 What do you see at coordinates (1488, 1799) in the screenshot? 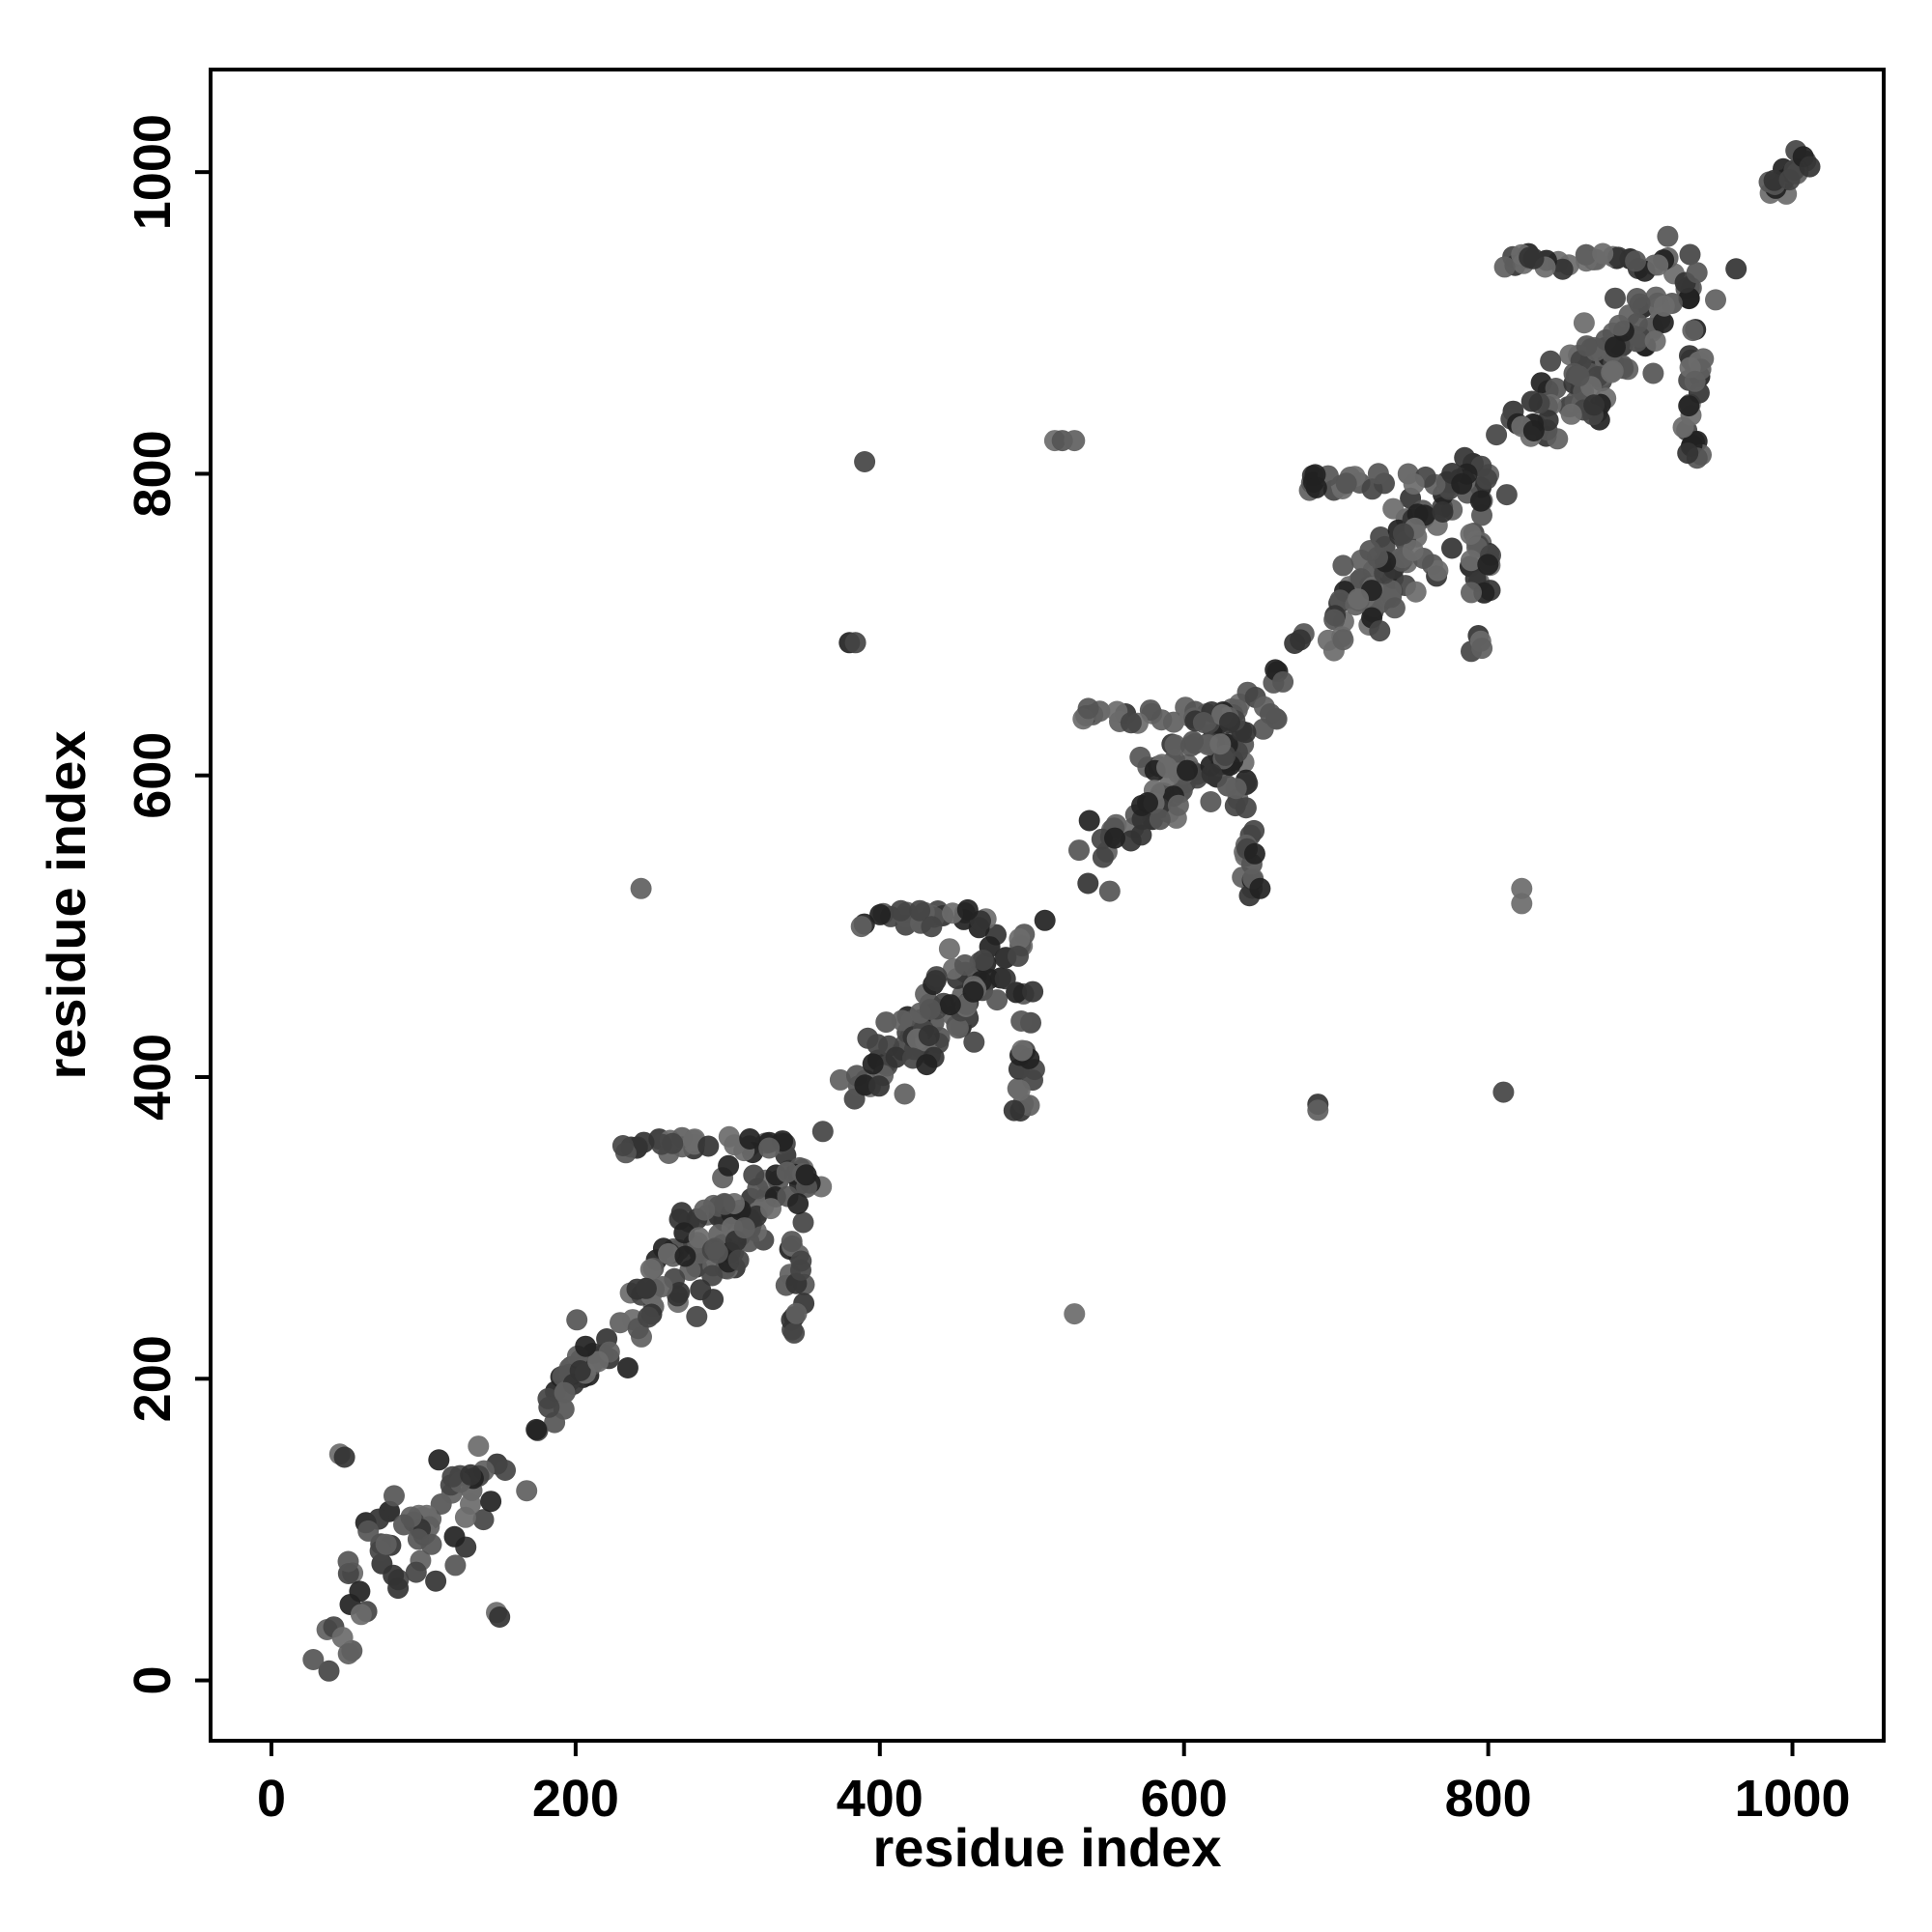
I see `x-tick-label: 800` at bounding box center [1488, 1799].